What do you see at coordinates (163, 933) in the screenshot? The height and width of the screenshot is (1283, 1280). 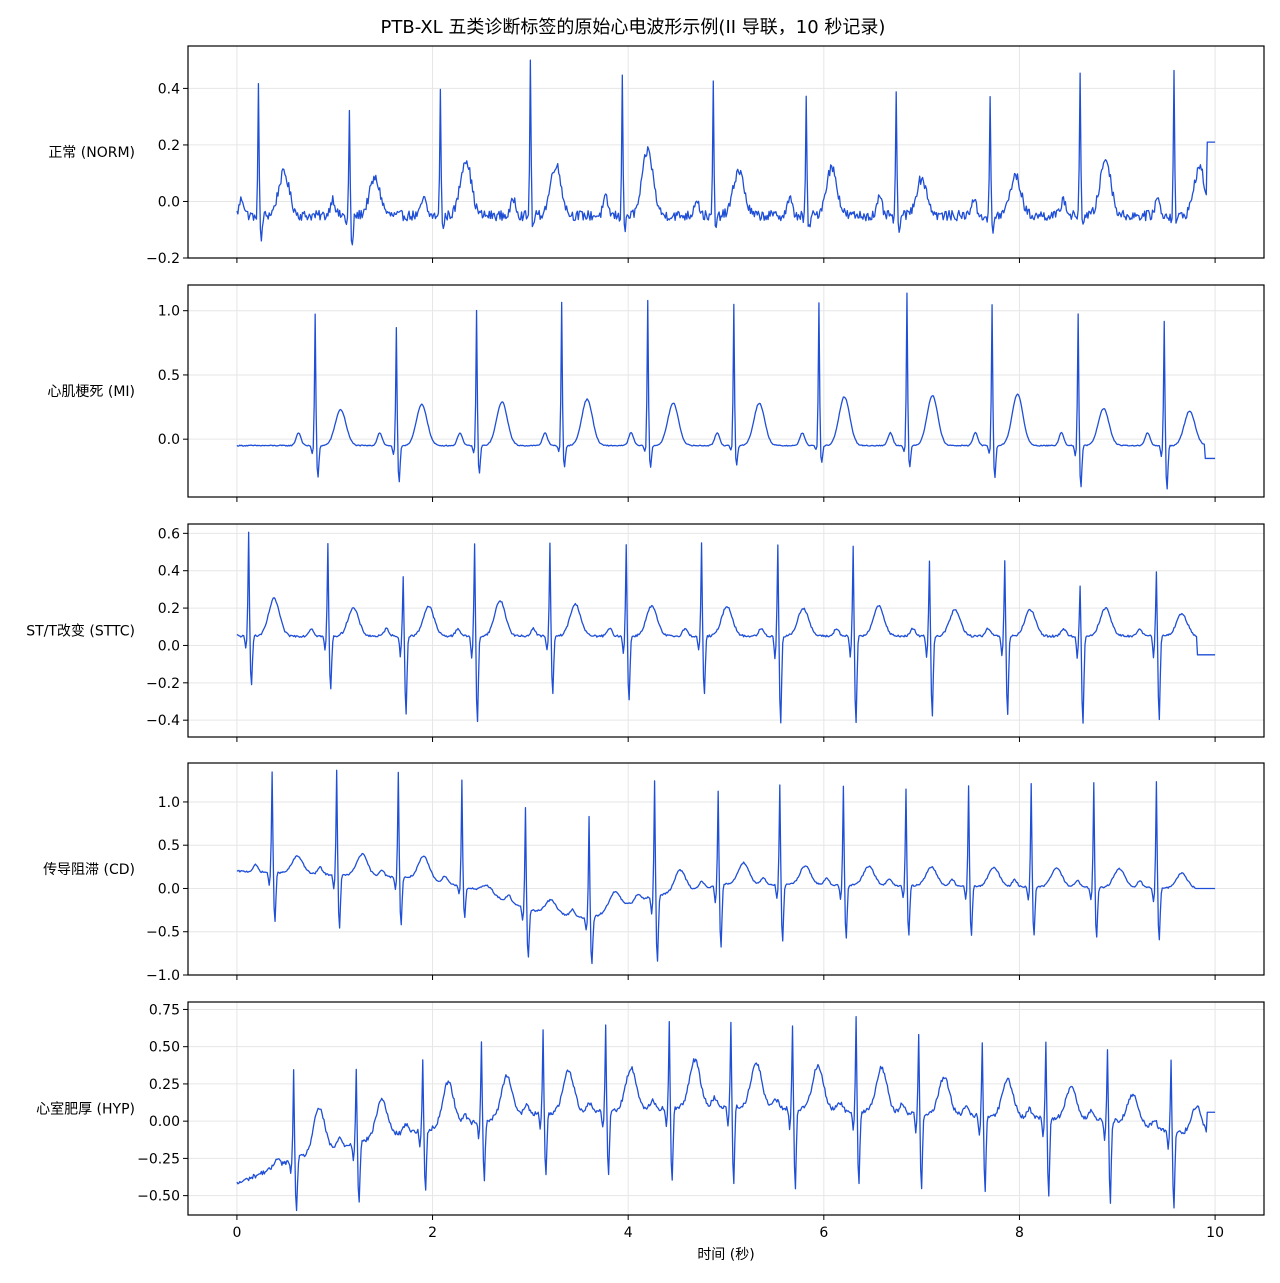 I see `y-tick-label: −0.5` at bounding box center [163, 933].